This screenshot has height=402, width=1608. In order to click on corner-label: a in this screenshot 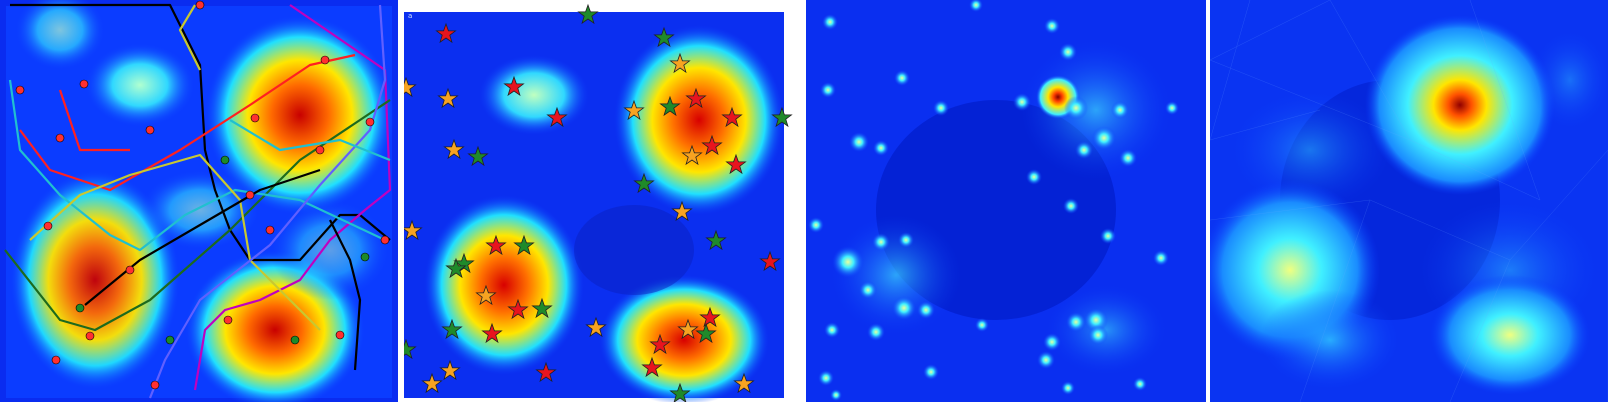, I will do `click(410, 16)`.